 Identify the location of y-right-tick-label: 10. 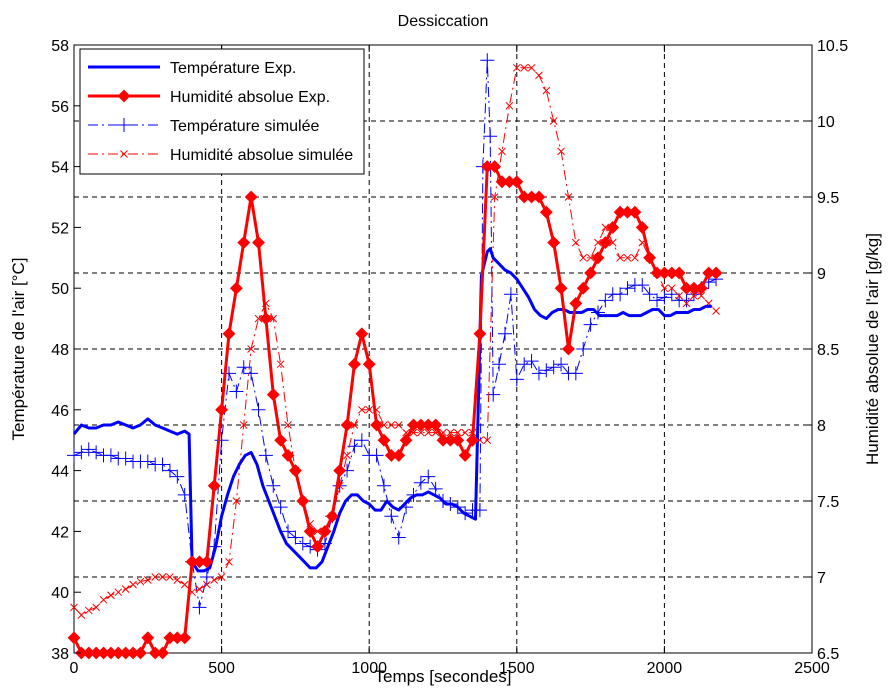
(826, 122).